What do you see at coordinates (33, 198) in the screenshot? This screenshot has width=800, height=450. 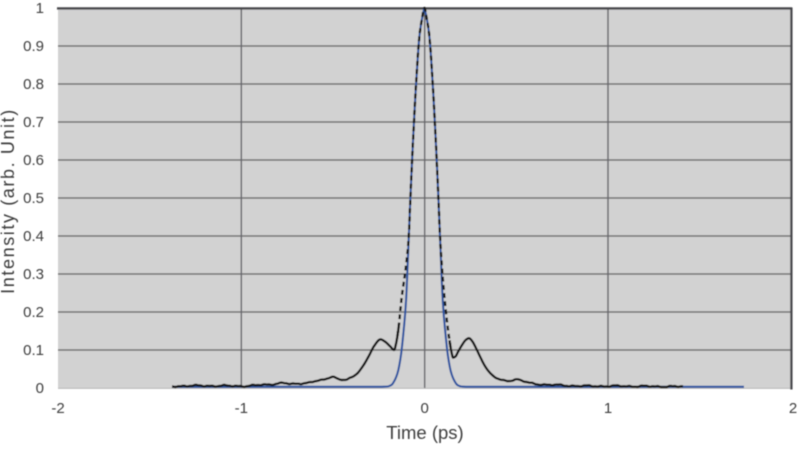 I see `svg-text: 0.5` at bounding box center [33, 198].